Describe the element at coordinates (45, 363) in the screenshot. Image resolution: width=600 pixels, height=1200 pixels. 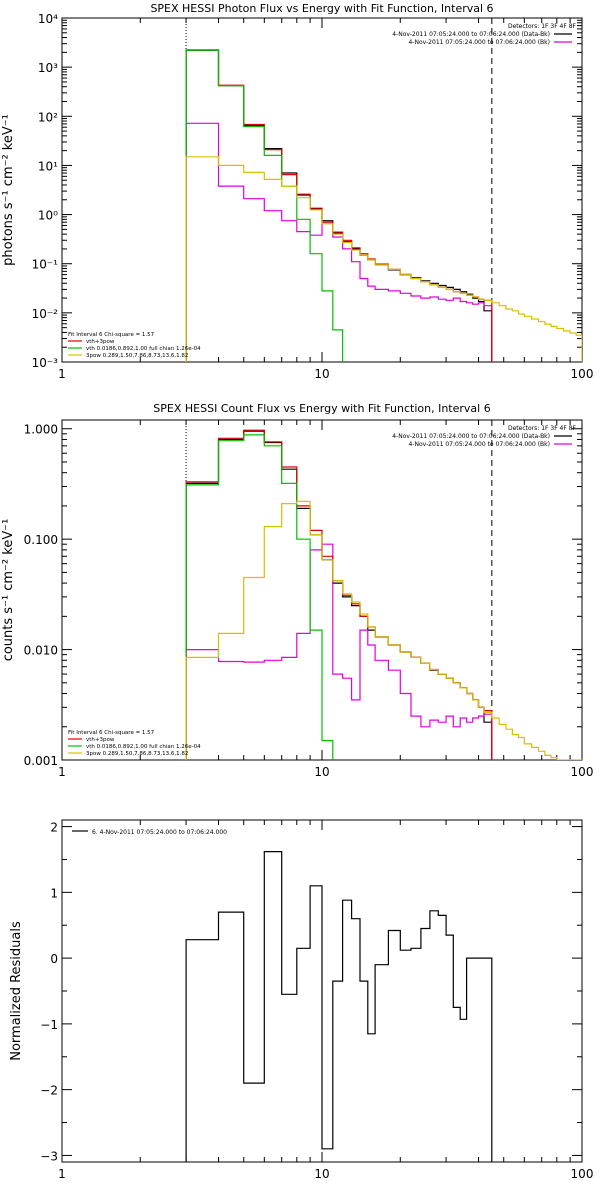
I see `y-tick-label: 10⁻³` at that location.